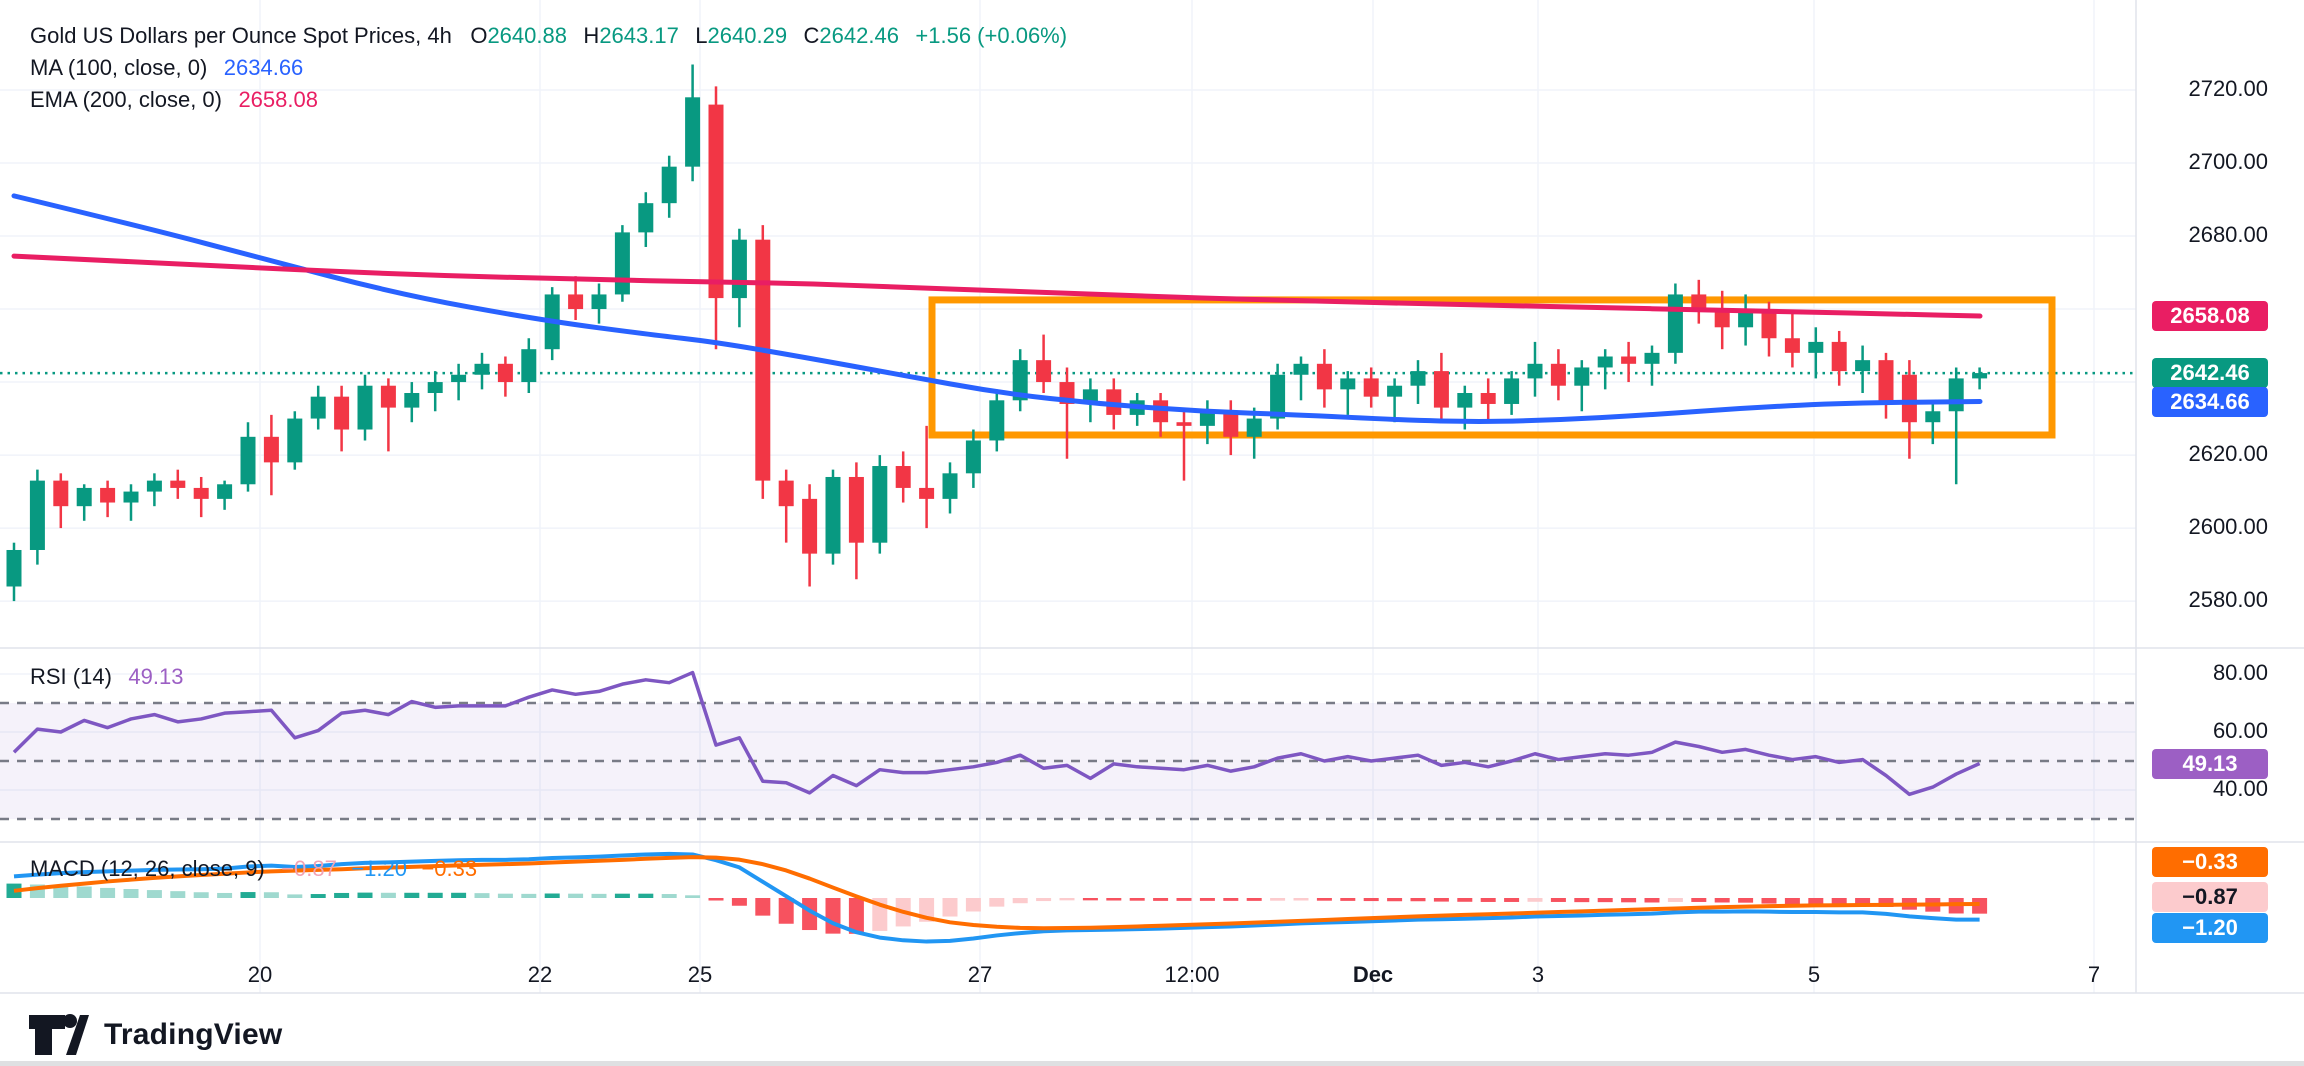 This screenshot has height=1066, width=2304. I want to click on rsi-axis-label: 60.00, so click(2240, 730).